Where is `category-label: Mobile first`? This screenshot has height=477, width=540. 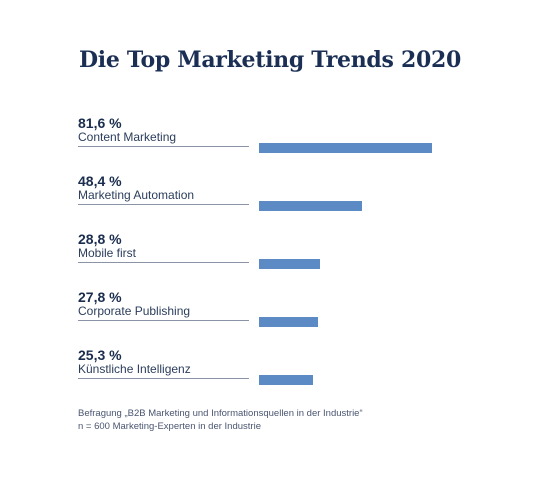 category-label: Mobile first is located at coordinates (107, 253).